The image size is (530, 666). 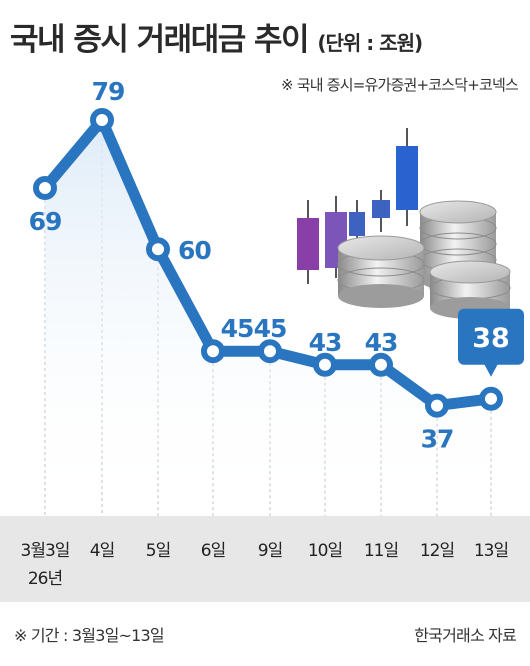 I want to click on data-label: 69, so click(x=45, y=221).